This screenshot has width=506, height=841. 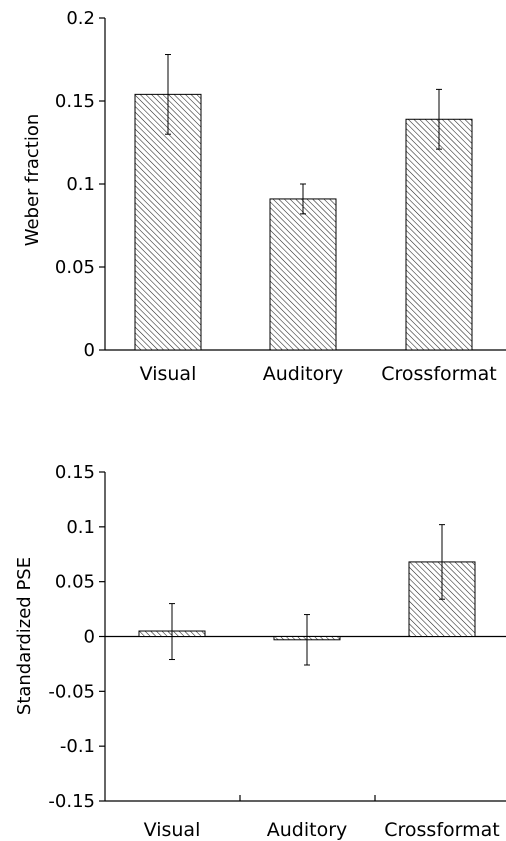 I want to click on top-y-tick-label: 0.2, so click(x=80, y=18).